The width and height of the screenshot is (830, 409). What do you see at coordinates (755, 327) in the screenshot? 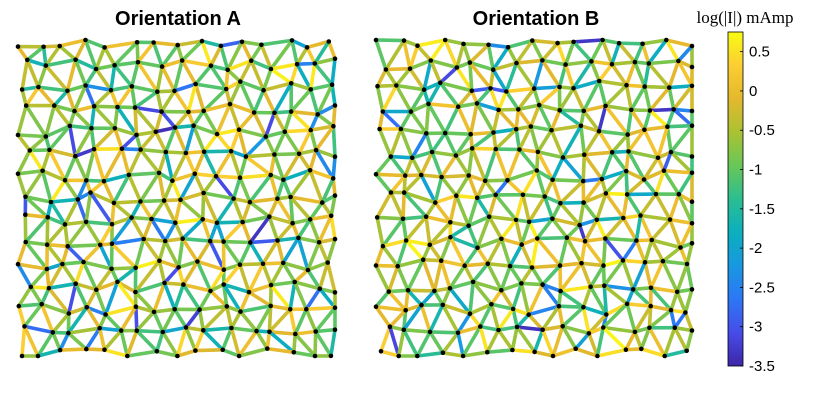
I see `colorbar-tick-label: -3` at bounding box center [755, 327].